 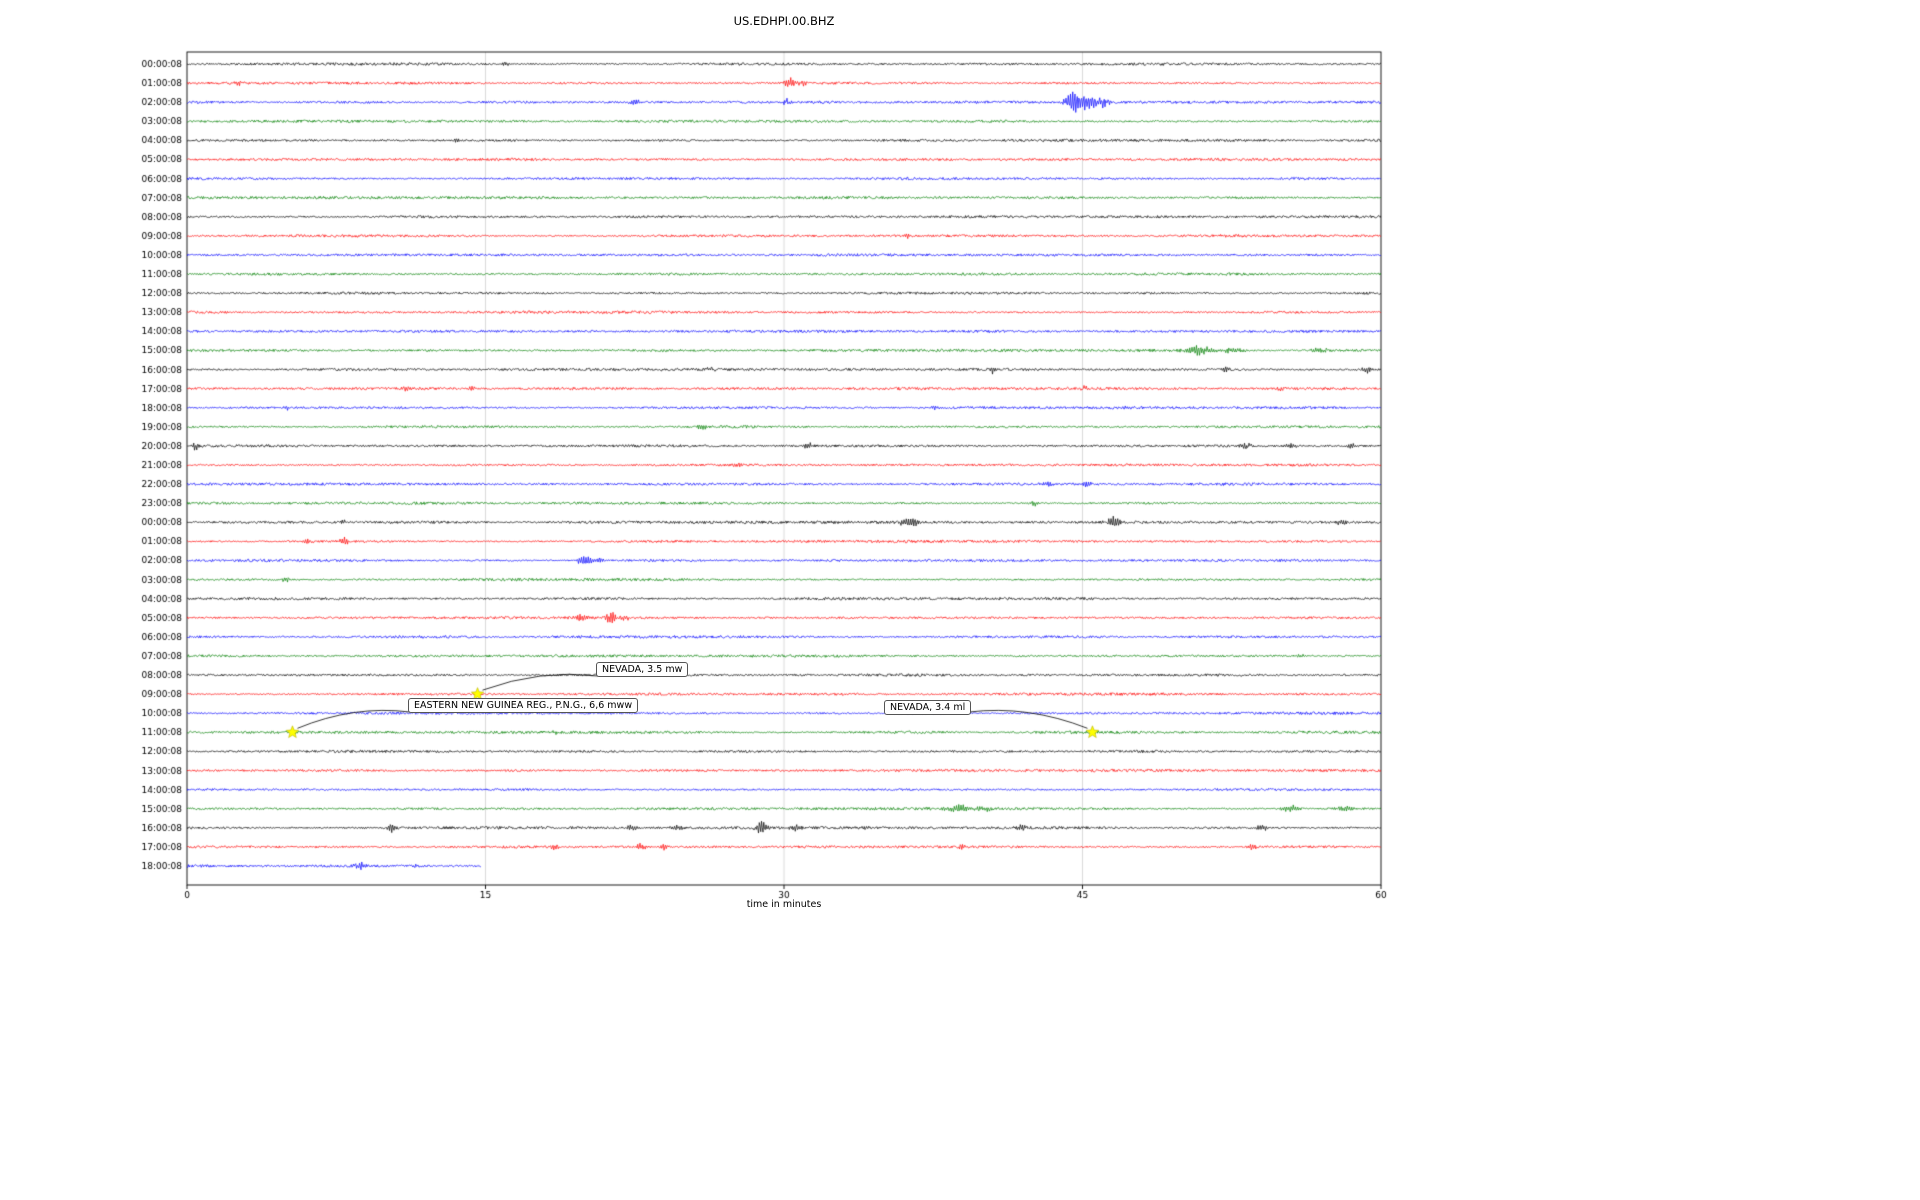 What do you see at coordinates (642, 669) in the screenshot?
I see `annotation-nevada-3-5-mw: NEVADA, 3.5 mw` at bounding box center [642, 669].